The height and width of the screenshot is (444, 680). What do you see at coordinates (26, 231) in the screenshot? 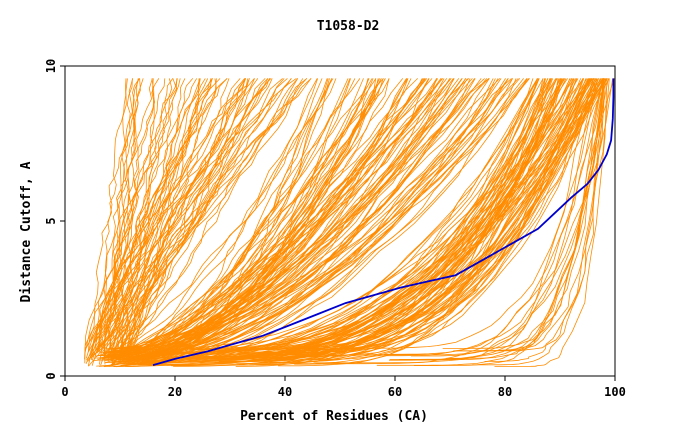
I see `y-axis-label: Distance Cutoff, A` at bounding box center [26, 231].